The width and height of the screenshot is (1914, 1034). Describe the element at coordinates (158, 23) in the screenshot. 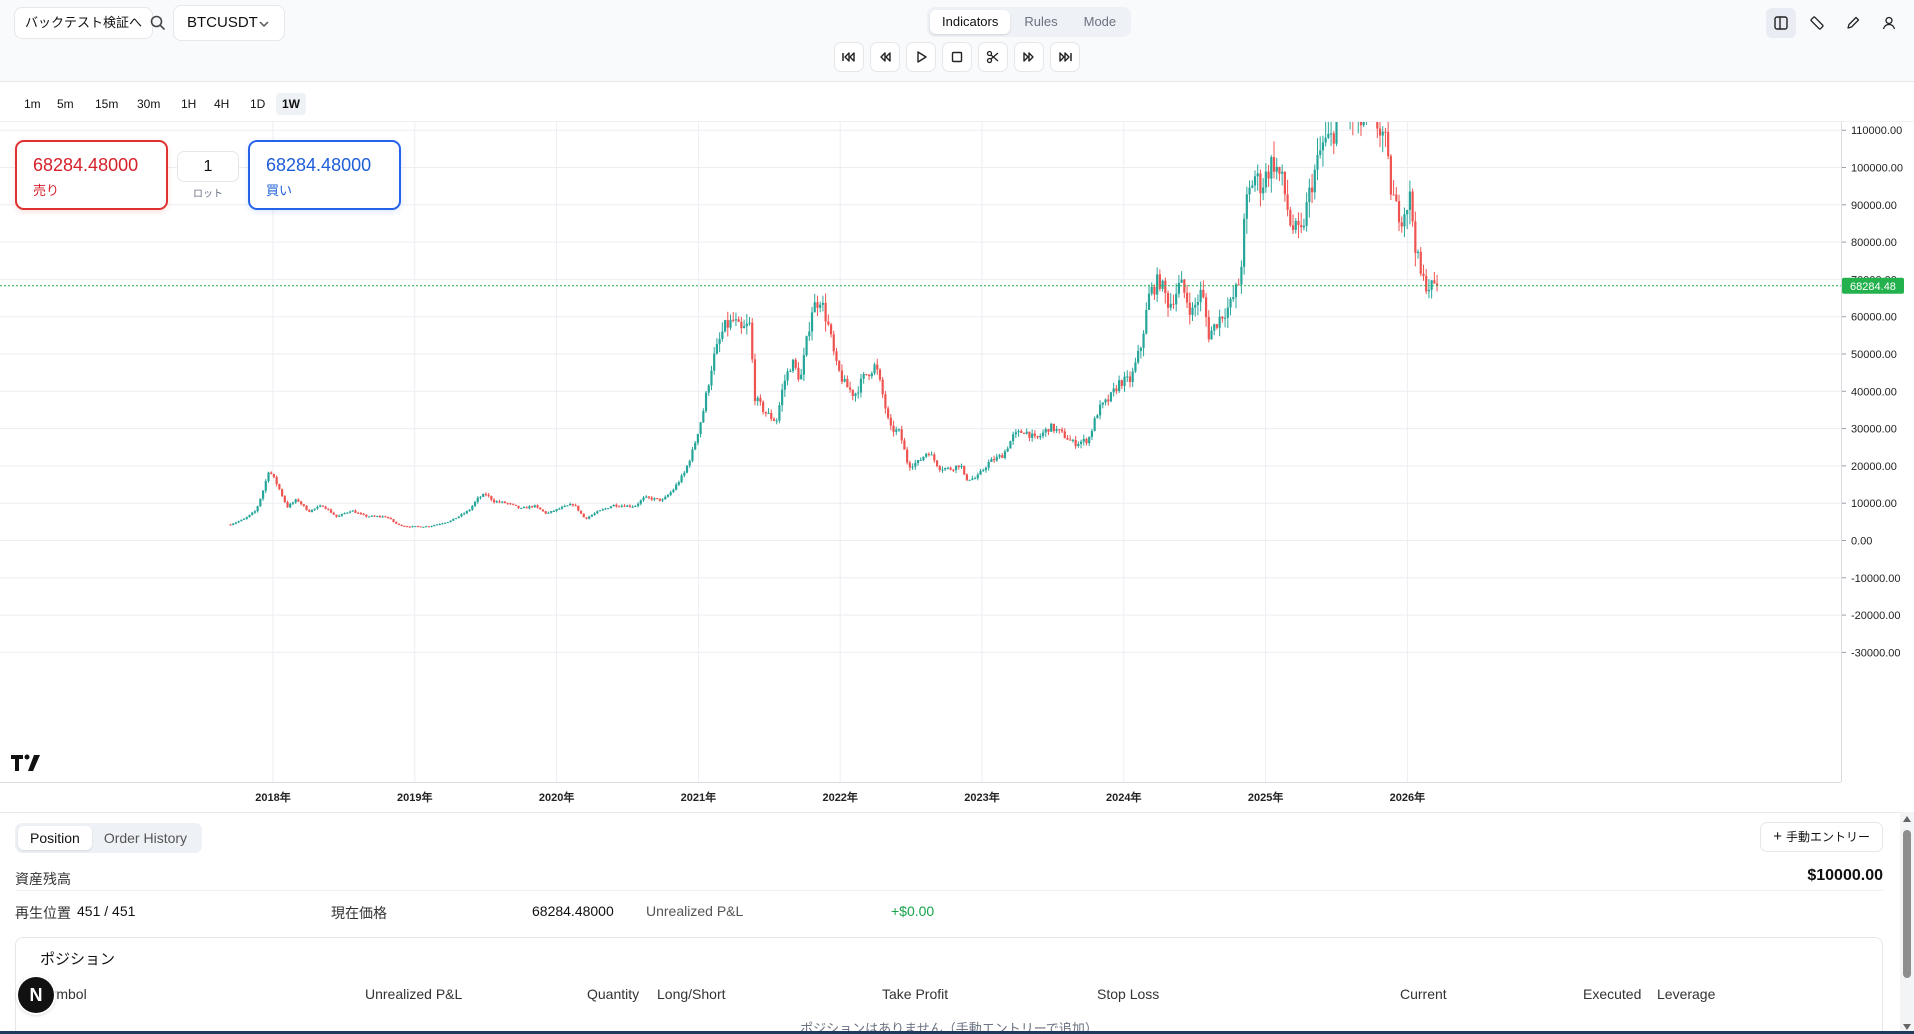

I see `search-icon` at that location.